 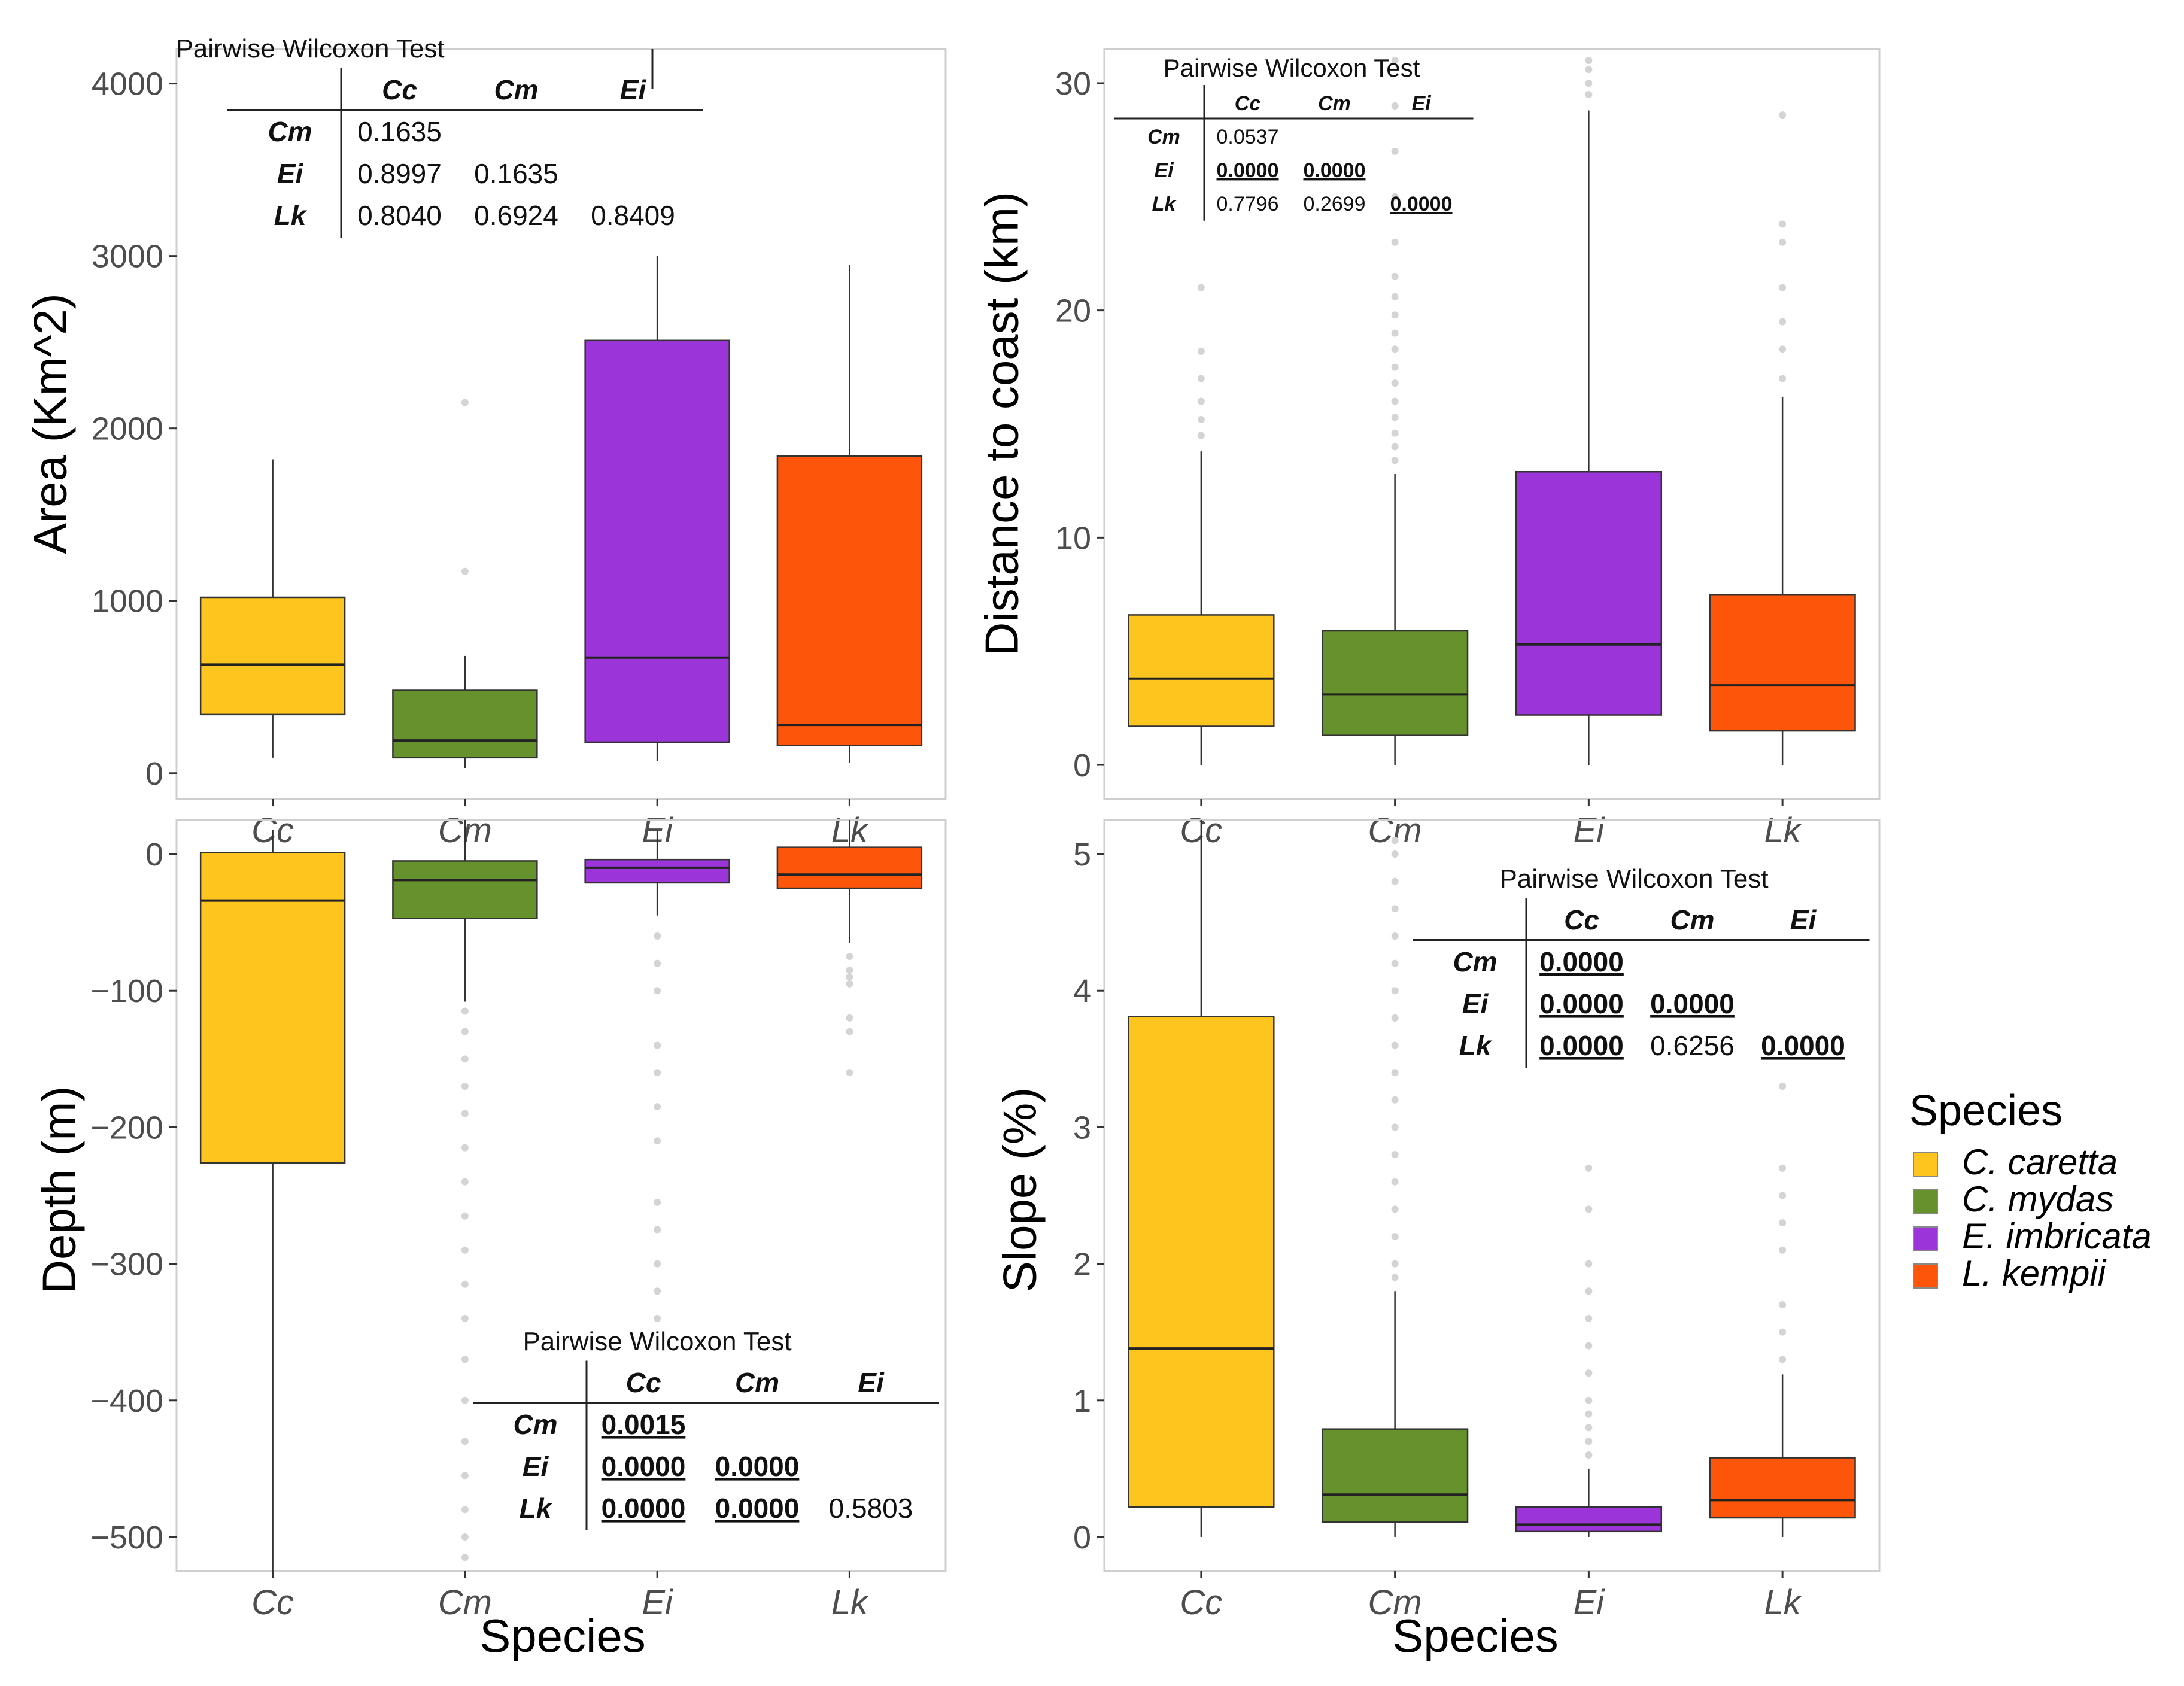 I want to click on y-tick-label: 1, so click(x=1082, y=1401).